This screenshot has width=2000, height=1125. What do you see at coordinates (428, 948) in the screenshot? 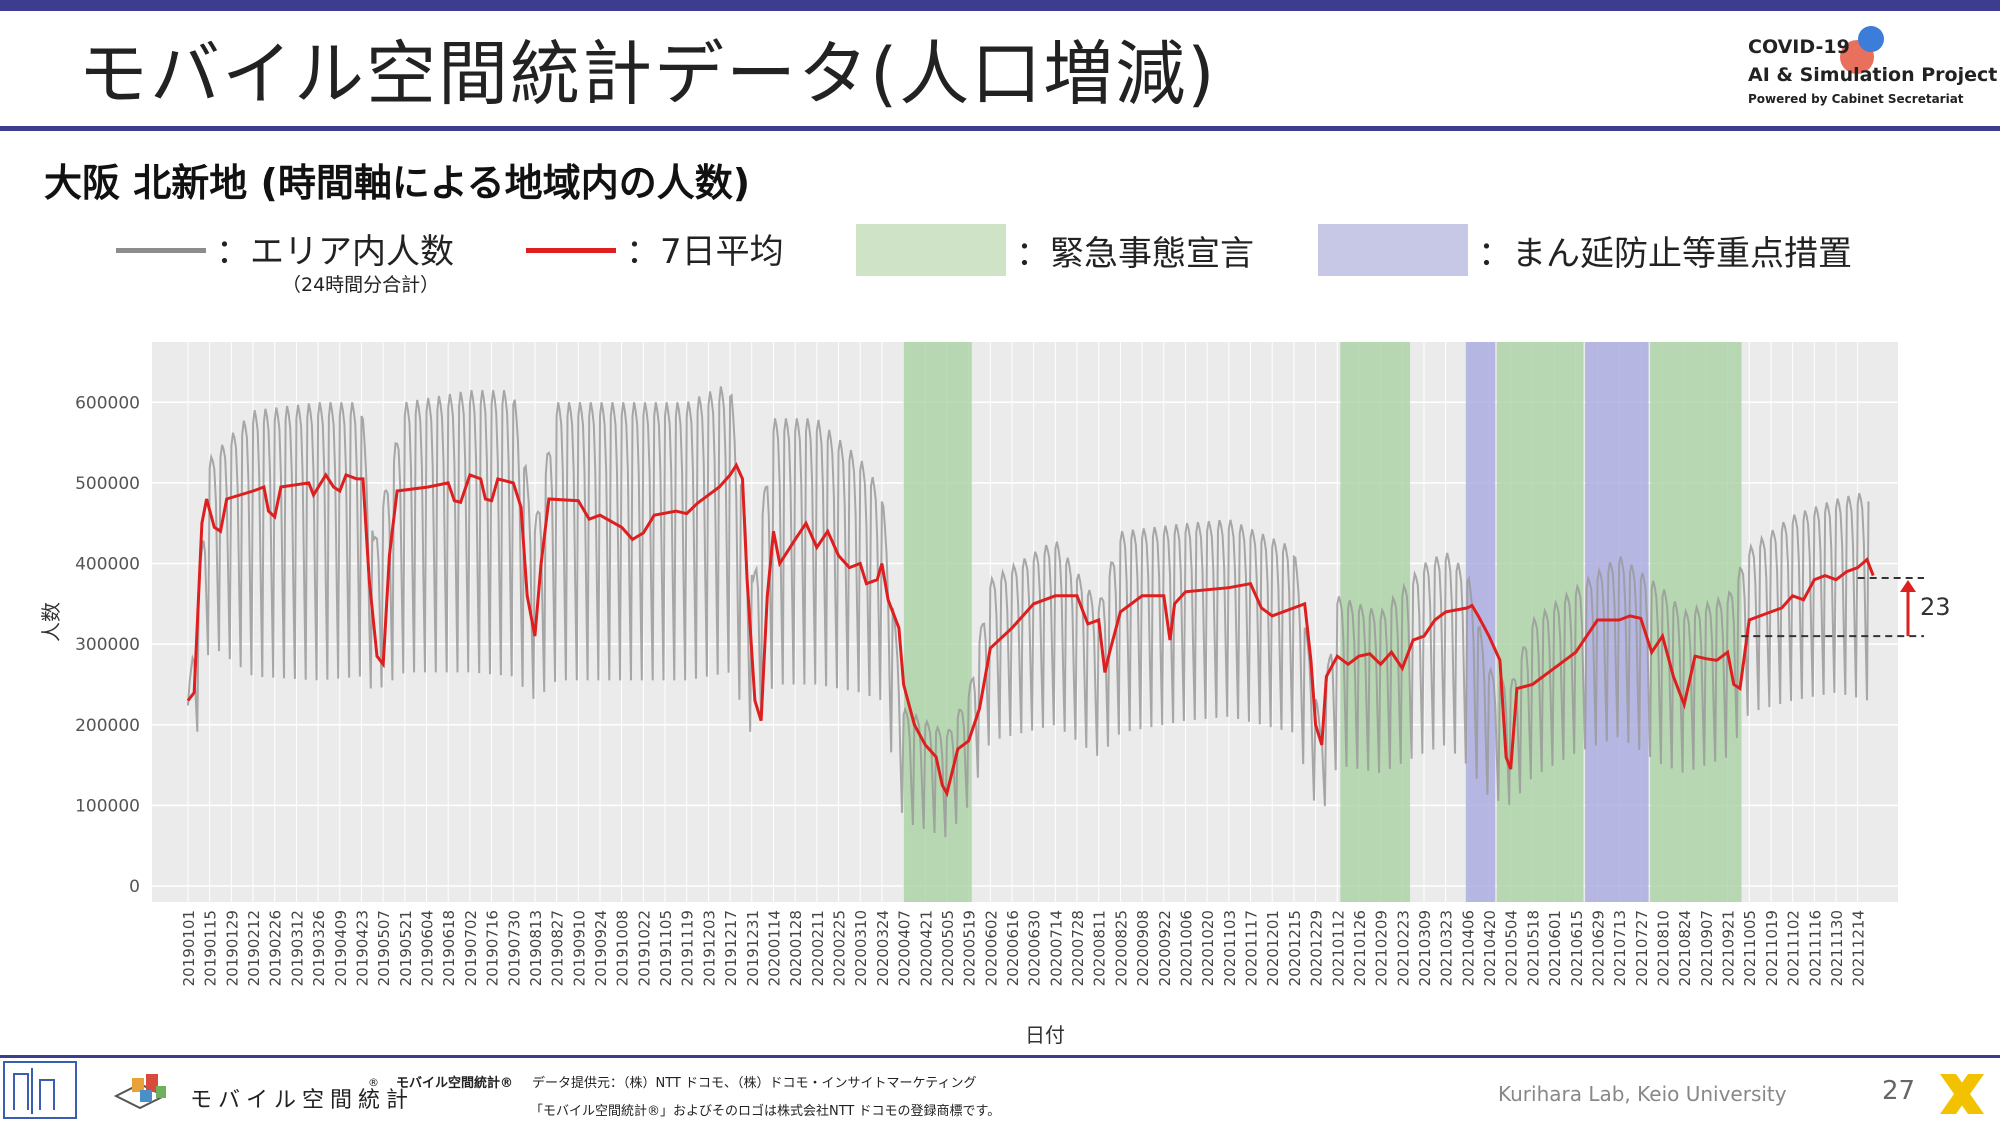
I see `x-tick-label: 20190604` at bounding box center [428, 948].